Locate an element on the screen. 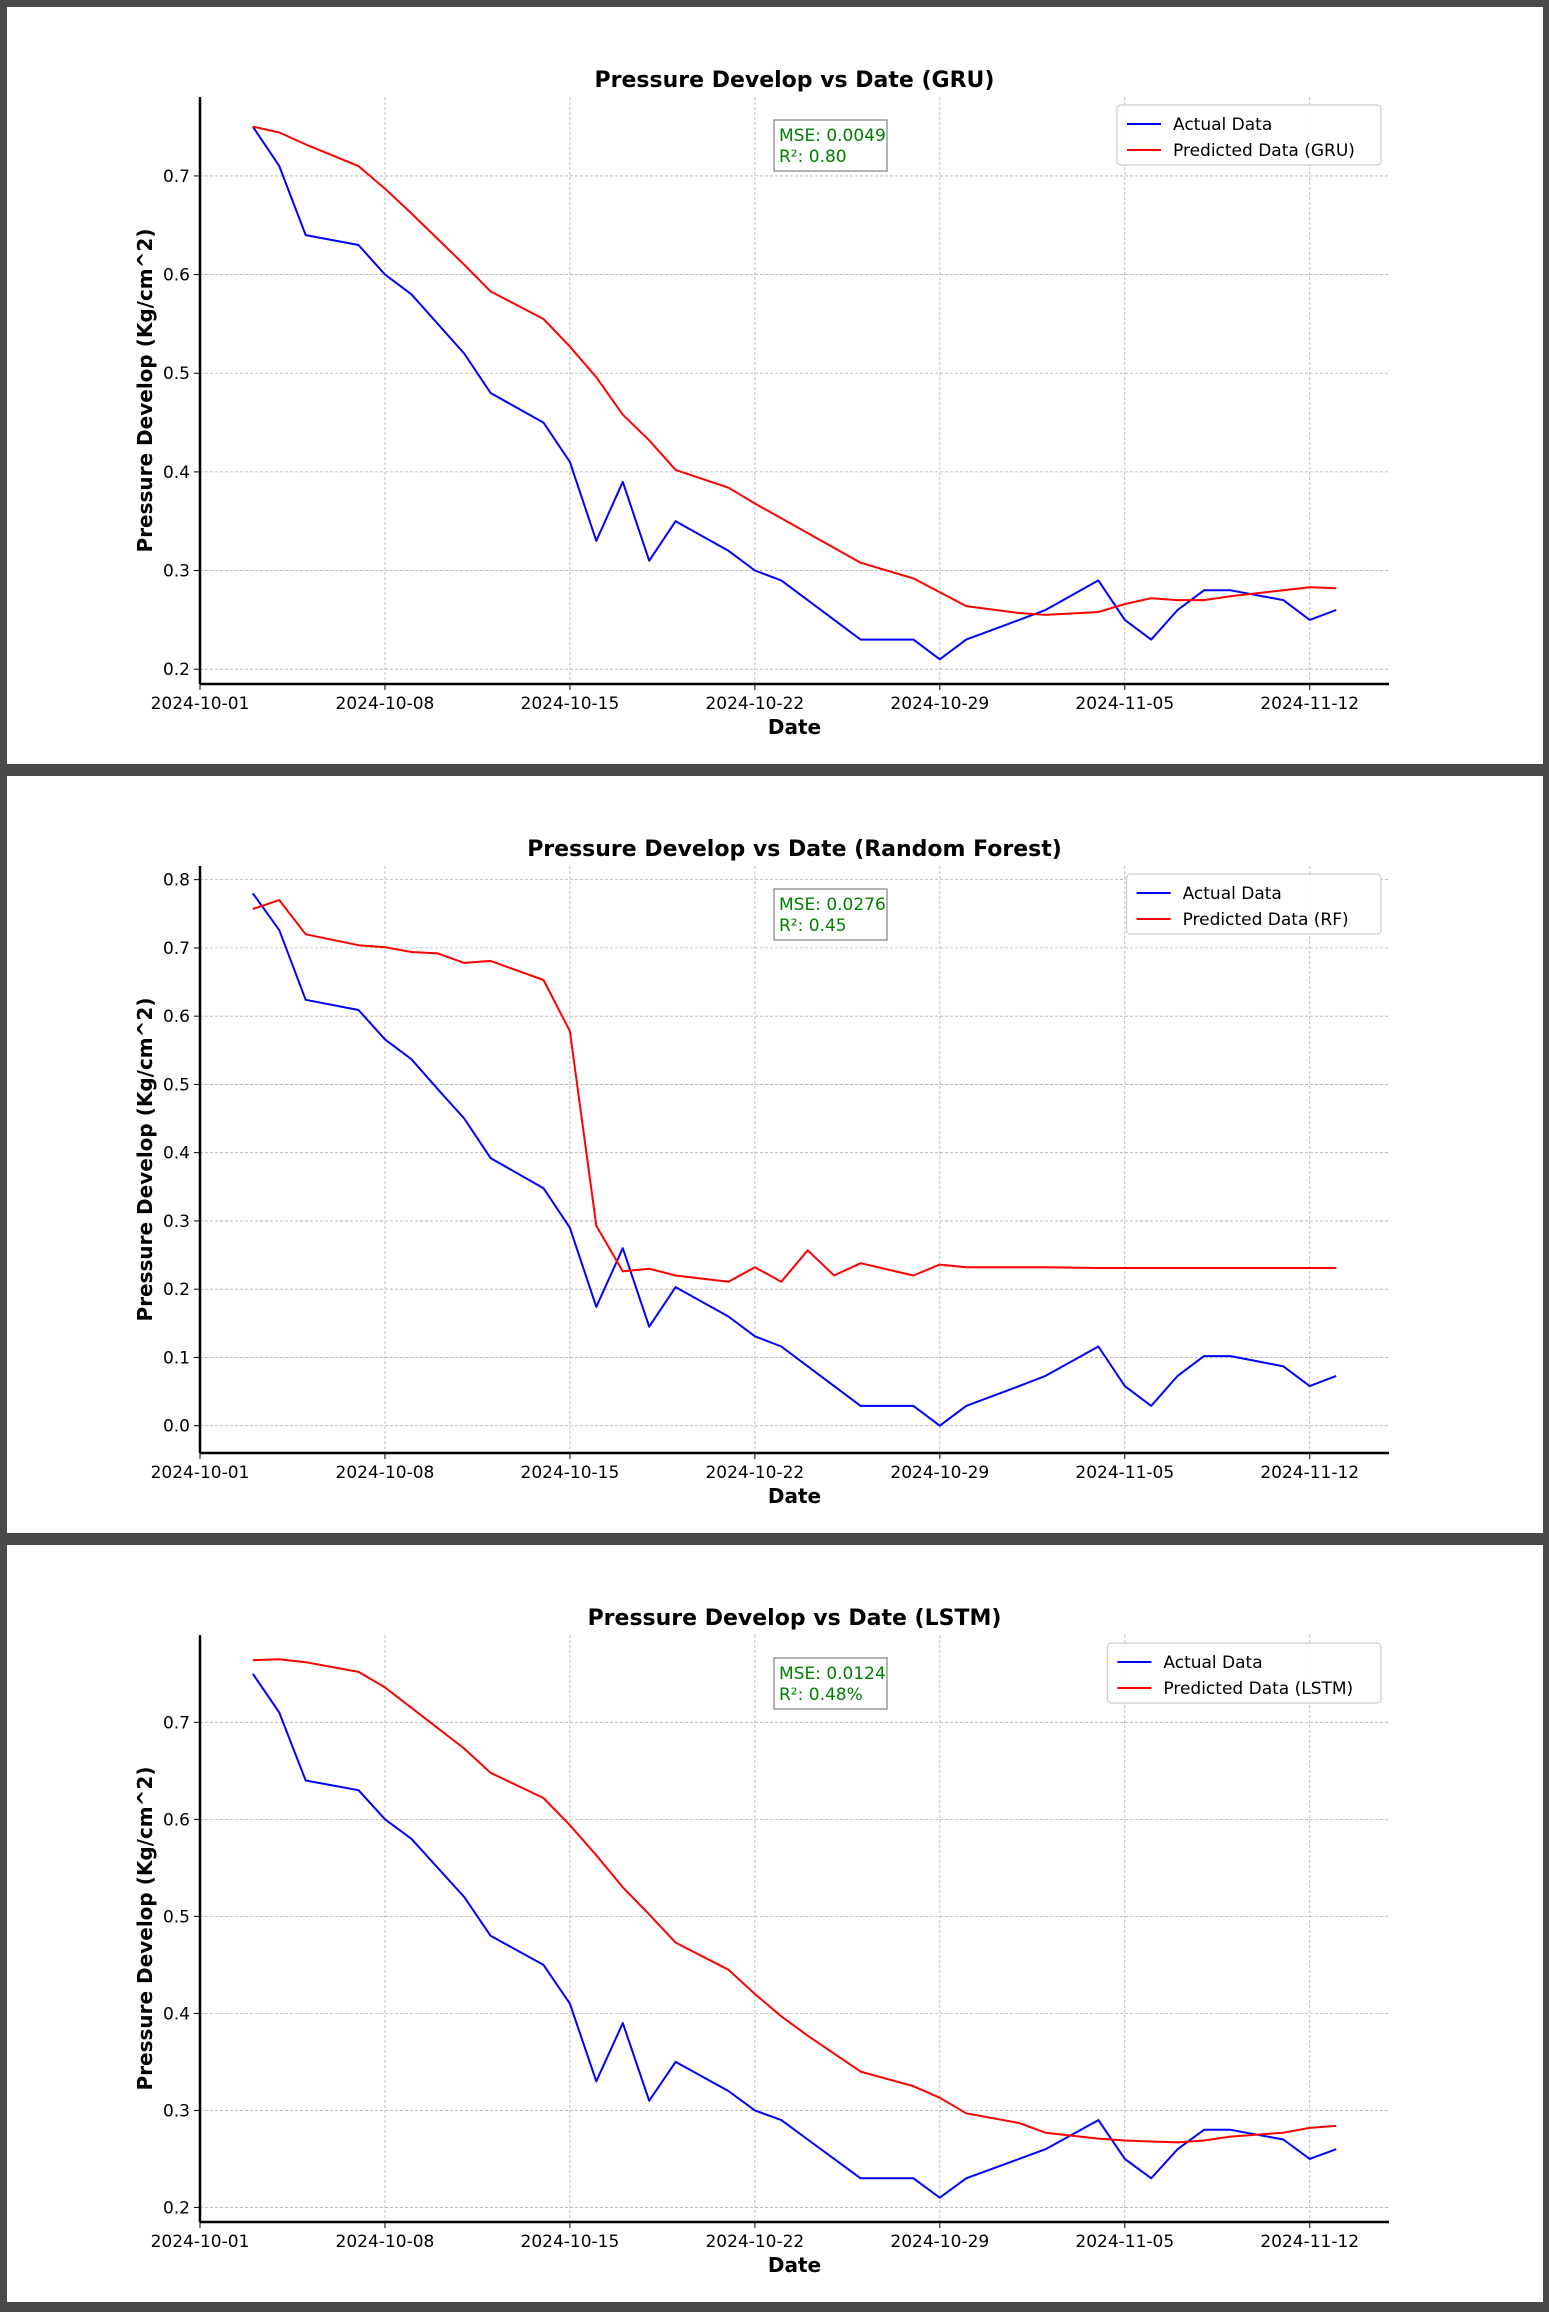  metric-text: MSE: 0.0276 is located at coordinates (832, 905).